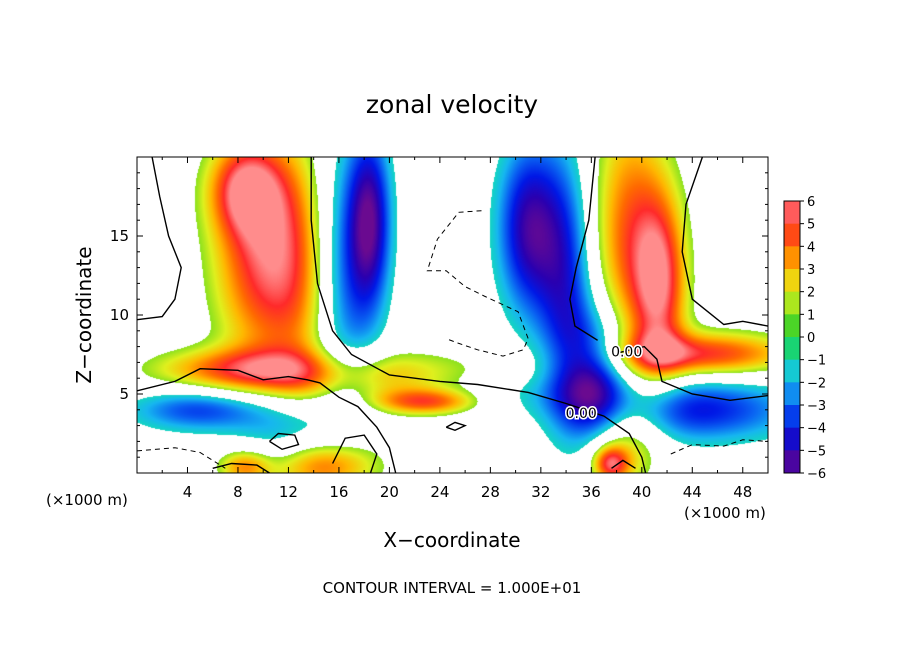 The image size is (904, 654). What do you see at coordinates (811, 202) in the screenshot?
I see `colorbar-label: 6` at bounding box center [811, 202].